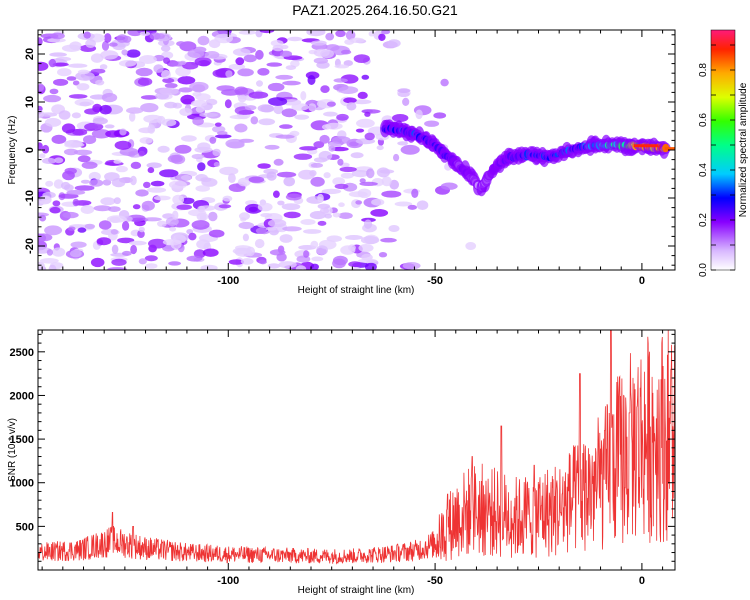 The width and height of the screenshot is (750, 600). What do you see at coordinates (228, 581) in the screenshot?
I see `snr-x-tick-label: -100` at bounding box center [228, 581].